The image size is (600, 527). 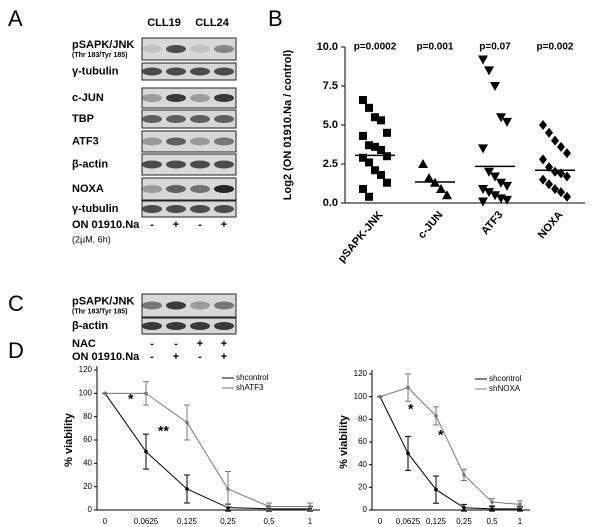 I want to click on y-tick-label: 2.5, so click(x=330, y=164).